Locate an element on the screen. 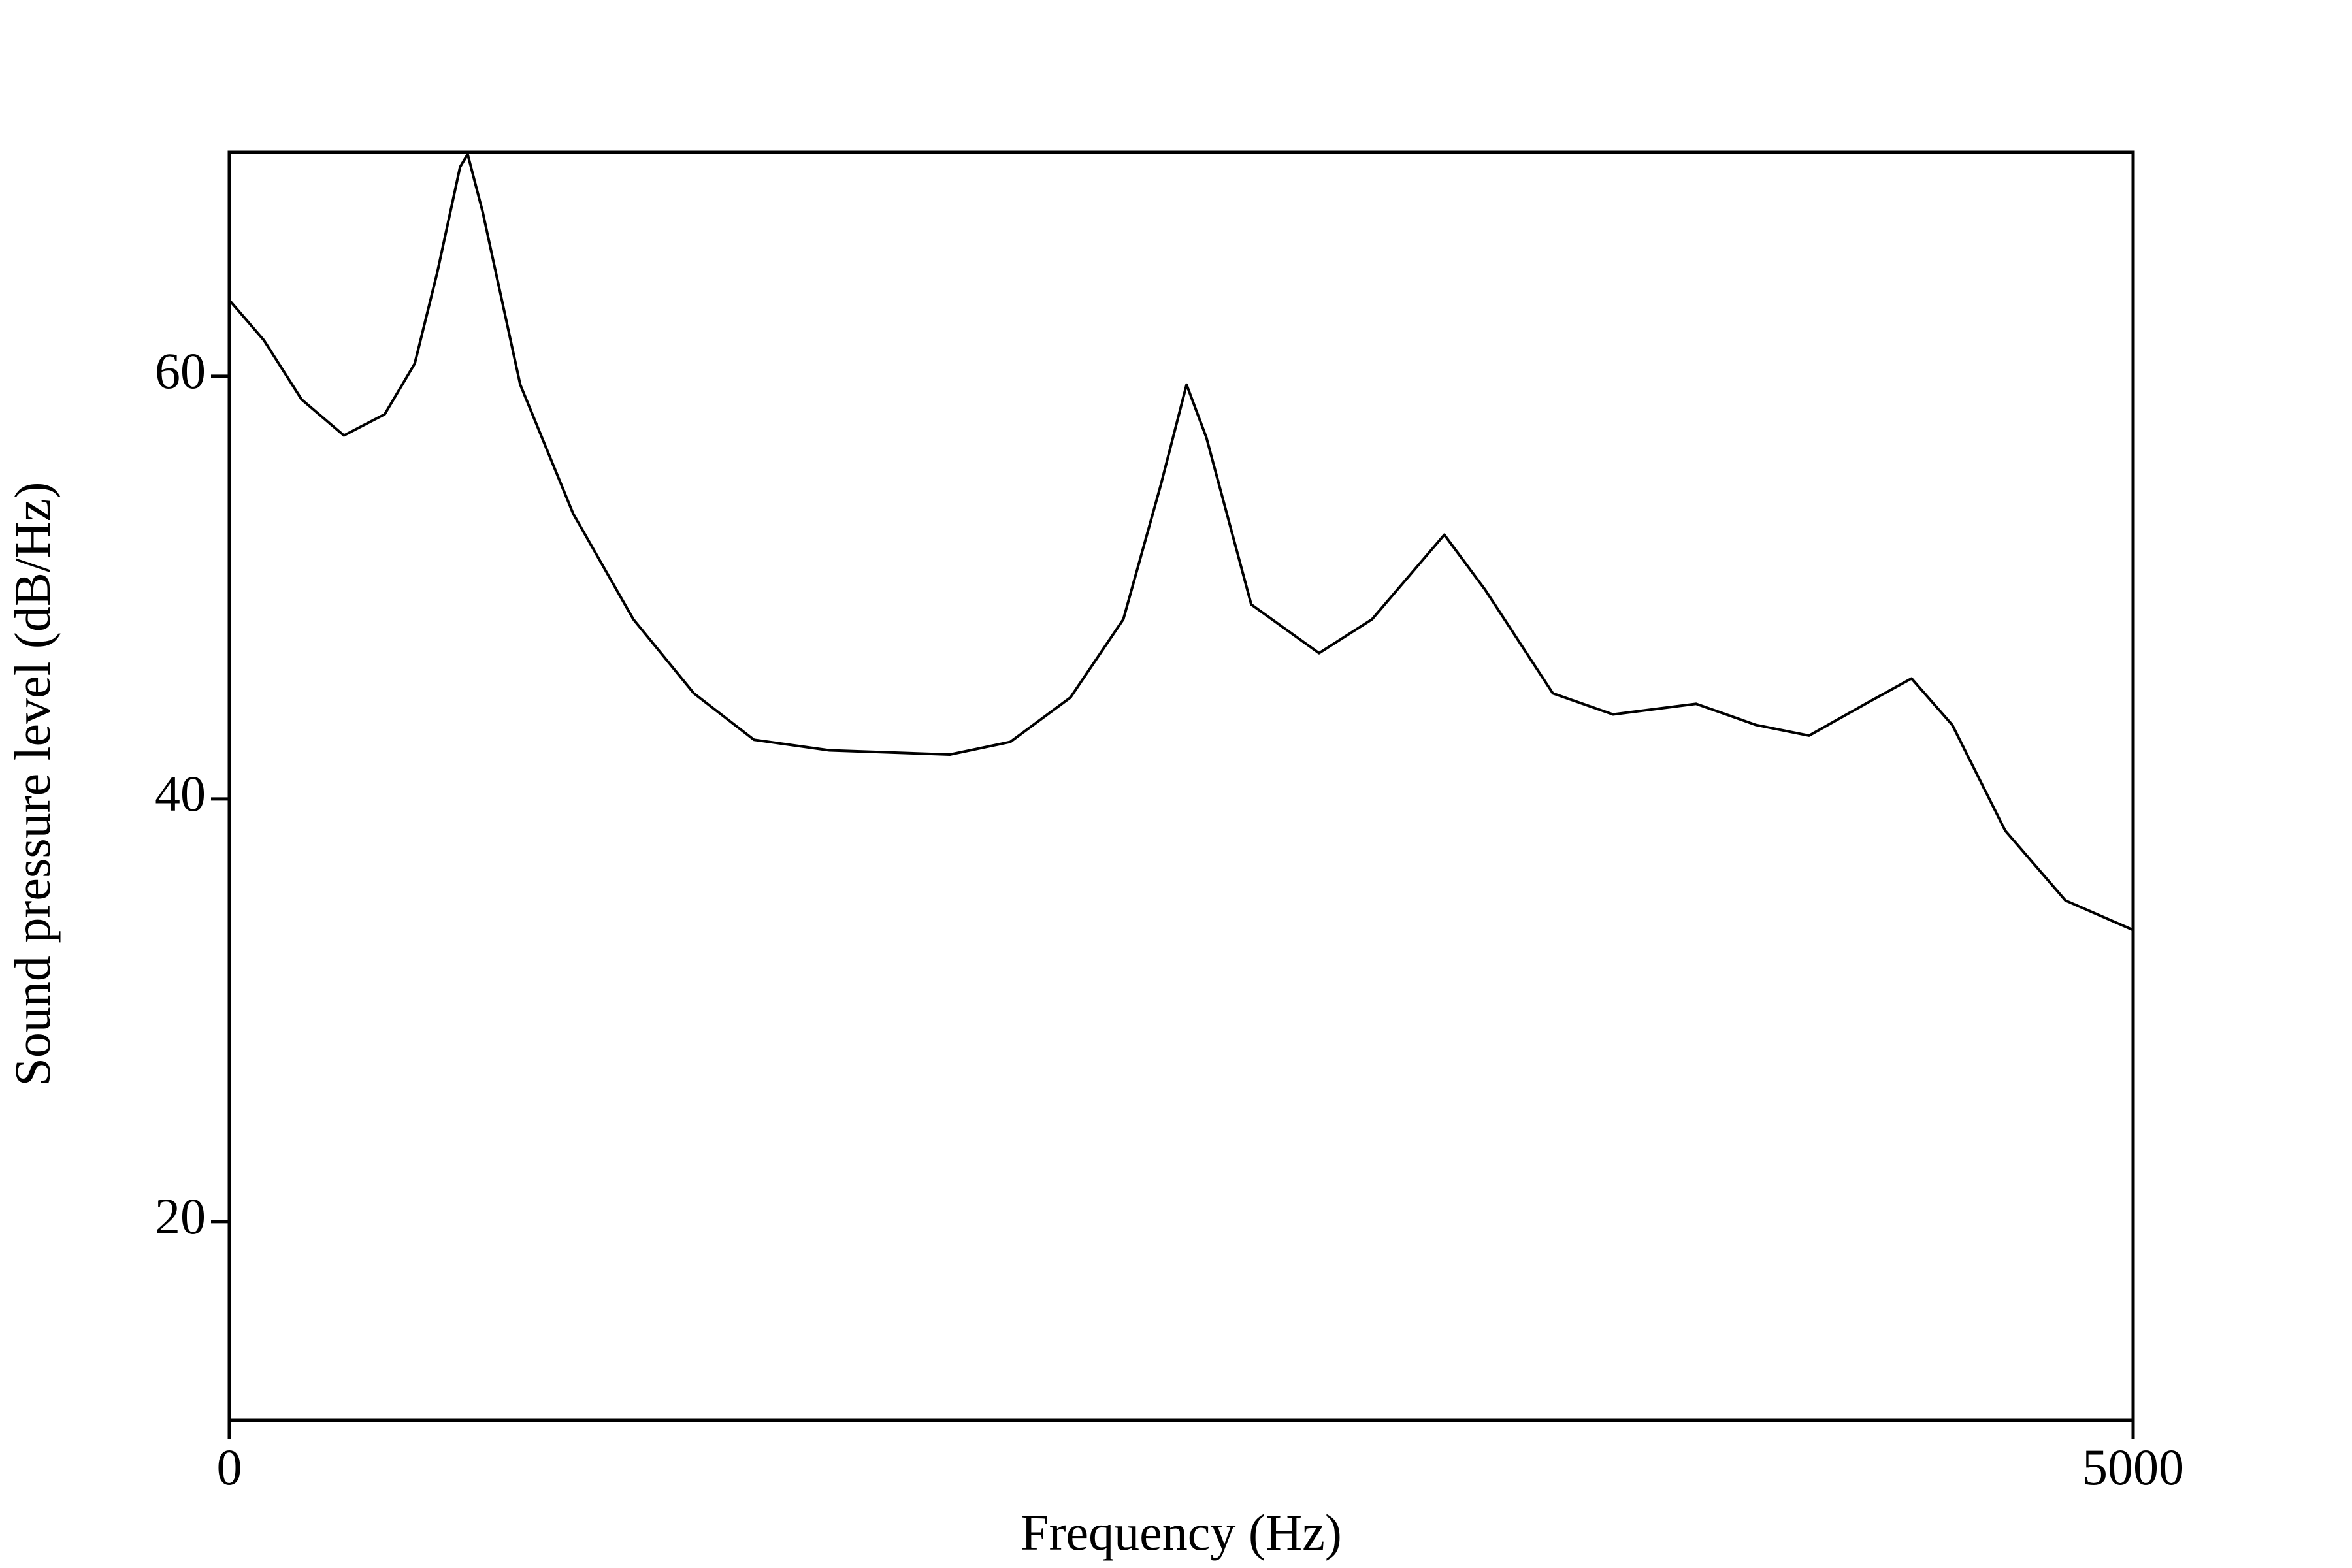  x-axis-label: Frequency (Hz) is located at coordinates (1181, 1532).